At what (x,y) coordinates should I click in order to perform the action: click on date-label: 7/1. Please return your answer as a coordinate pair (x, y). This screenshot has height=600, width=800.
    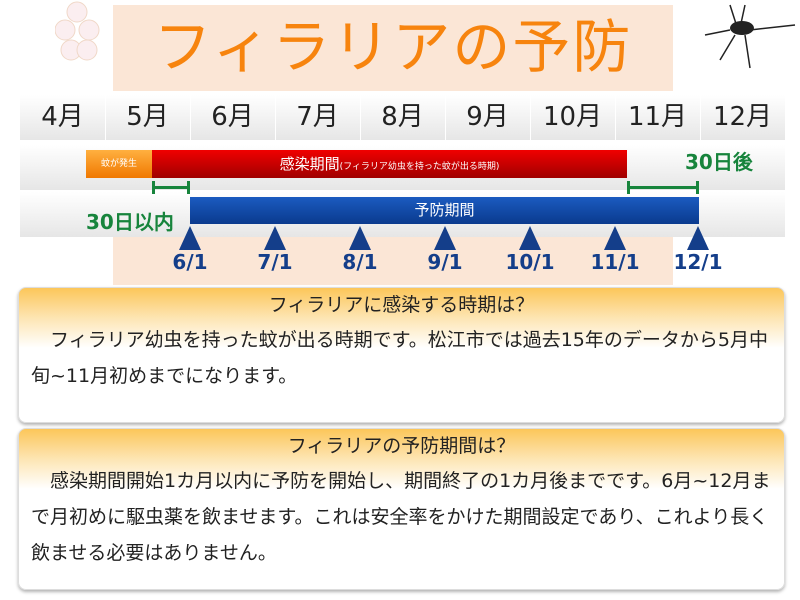
    Looking at the image, I should click on (275, 262).